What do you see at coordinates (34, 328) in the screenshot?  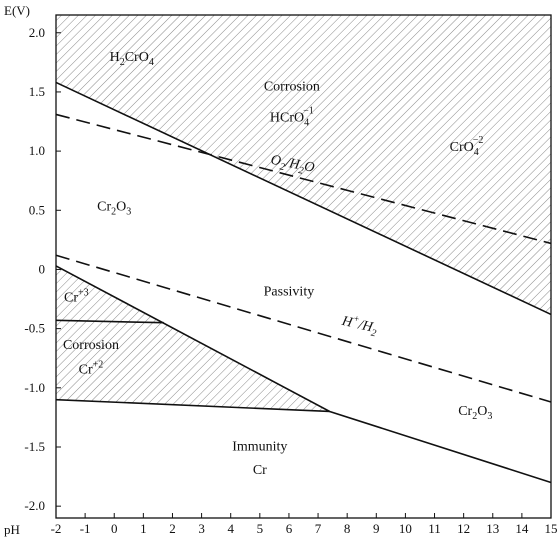 I see `y-tick-label: -0.5` at bounding box center [34, 328].